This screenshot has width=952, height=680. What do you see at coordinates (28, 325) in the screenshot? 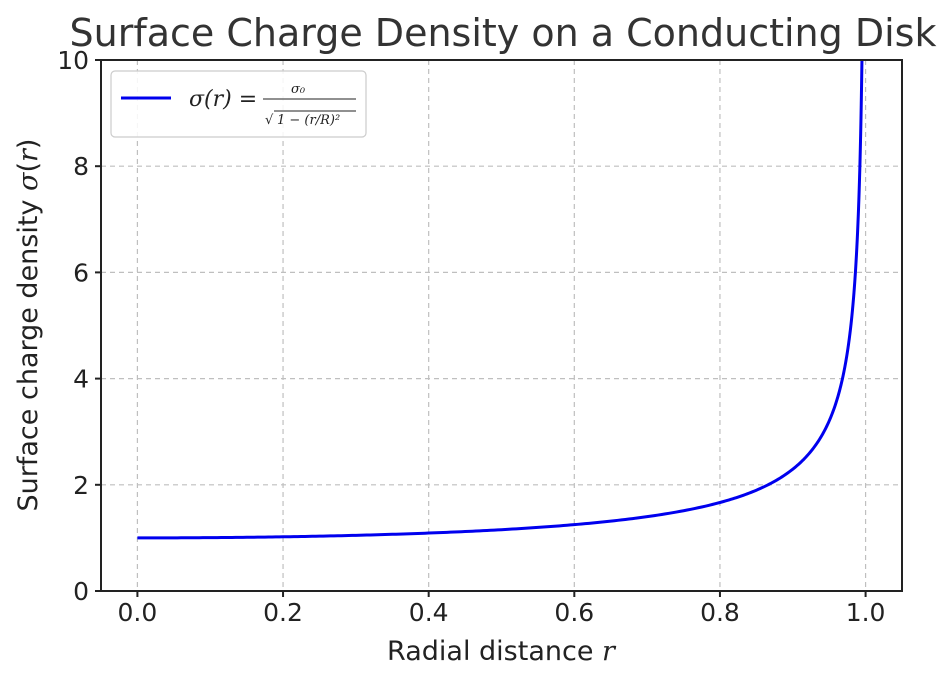
I see `y-axis-label: Surface charge density σ(r)` at bounding box center [28, 325].